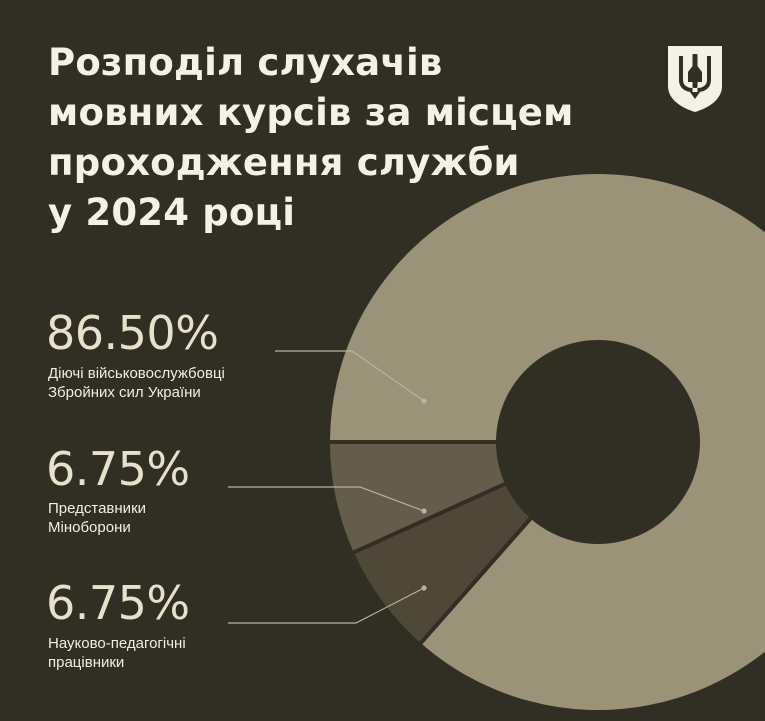  What do you see at coordinates (311, 112) in the screenshot?
I see `title-line-2: мовних курсів за місцем` at bounding box center [311, 112].